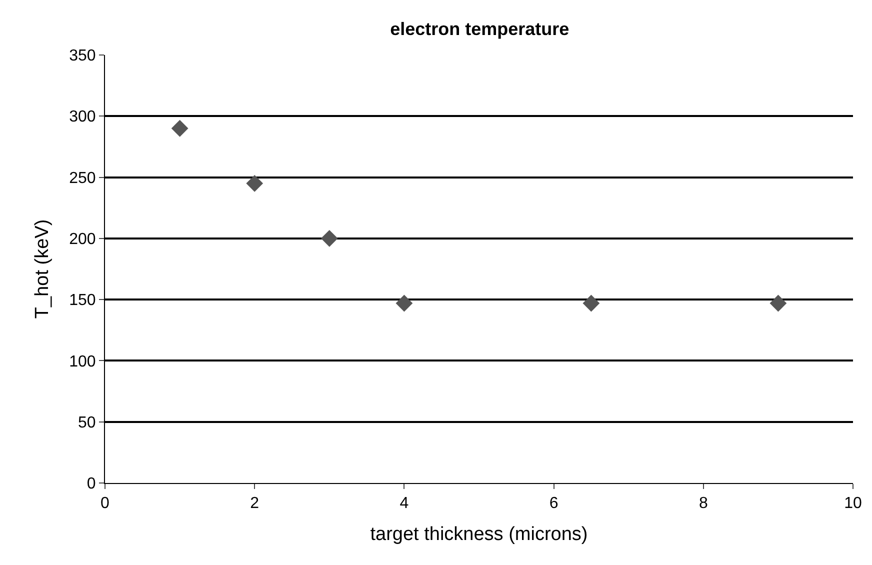  Describe the element at coordinates (404, 503) in the screenshot. I see `x-tick-label: 4` at that location.